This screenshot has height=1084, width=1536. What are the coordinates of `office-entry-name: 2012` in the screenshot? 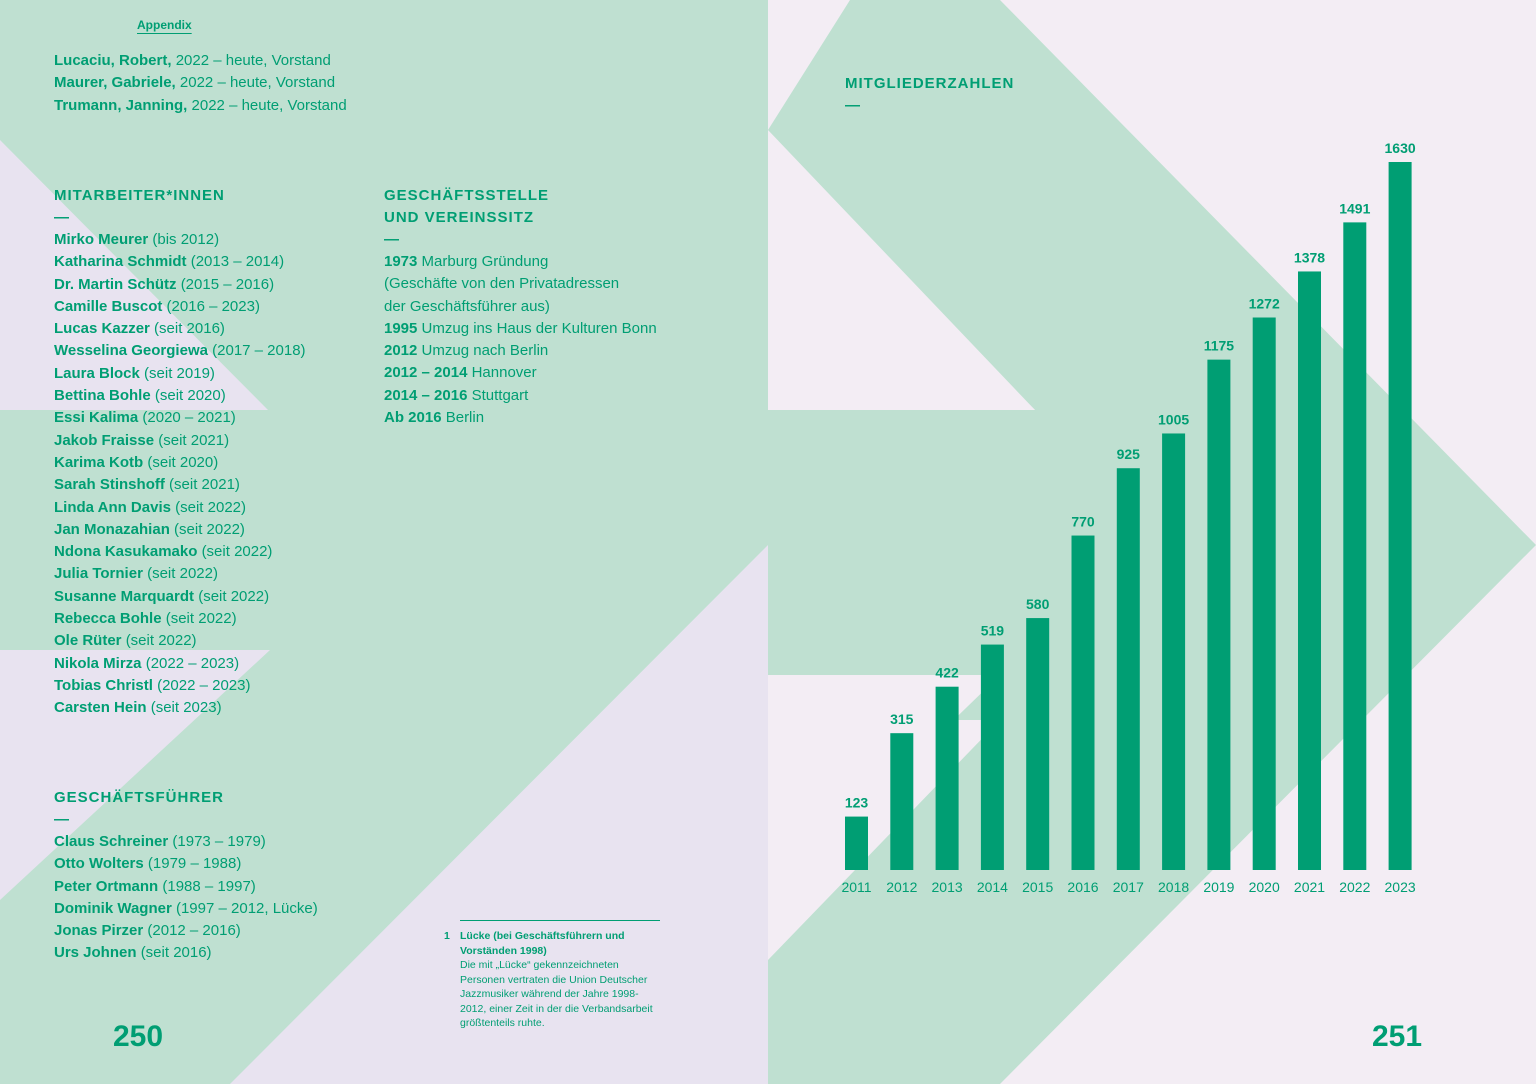 It's located at (401, 351).